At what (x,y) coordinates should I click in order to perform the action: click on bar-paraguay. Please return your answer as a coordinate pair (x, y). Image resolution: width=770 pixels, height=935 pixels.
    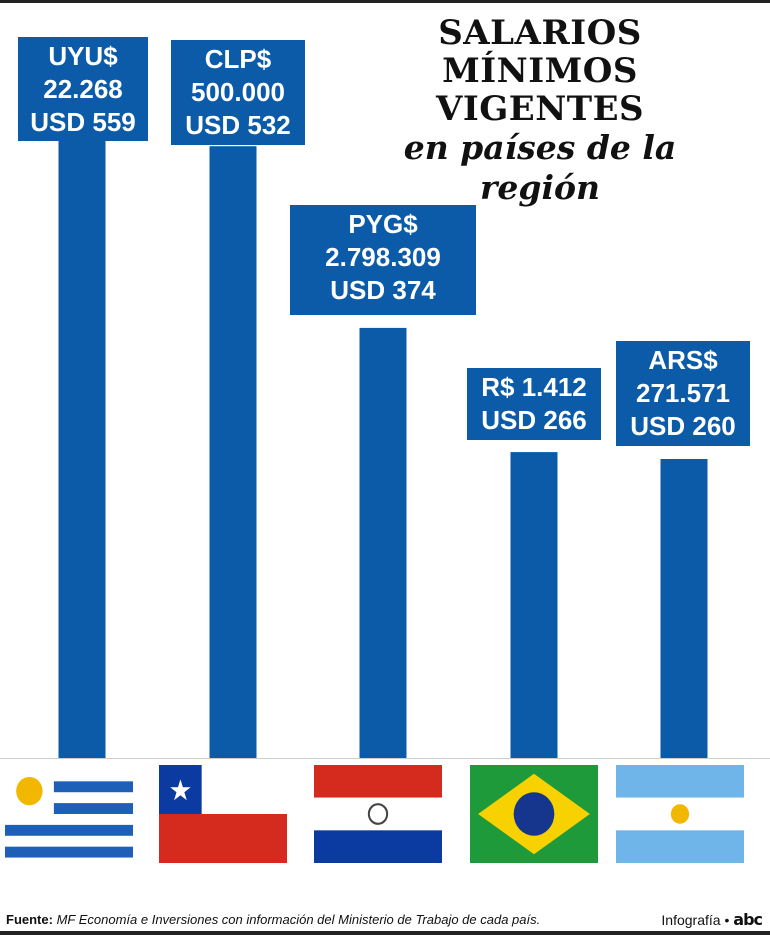
    Looking at the image, I should click on (383, 542).